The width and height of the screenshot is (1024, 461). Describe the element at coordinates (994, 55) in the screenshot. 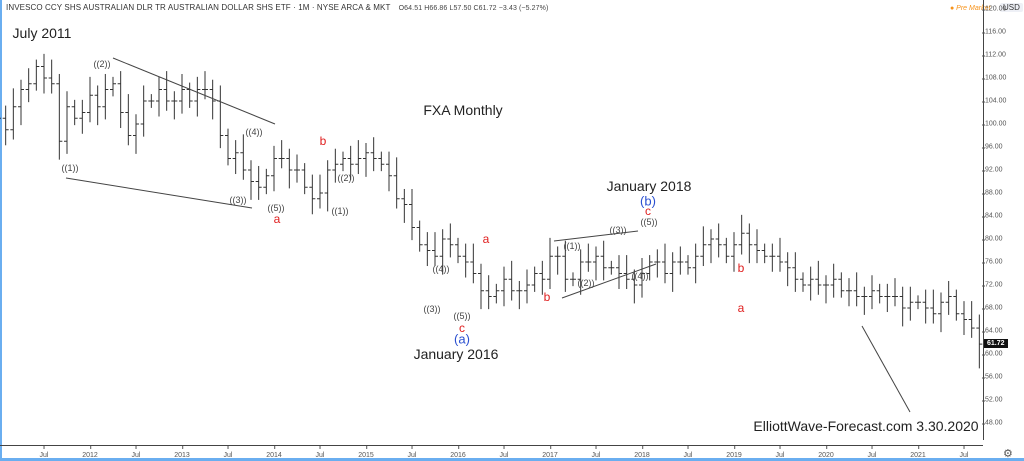

I see `y-tick-label: 112.00` at that location.